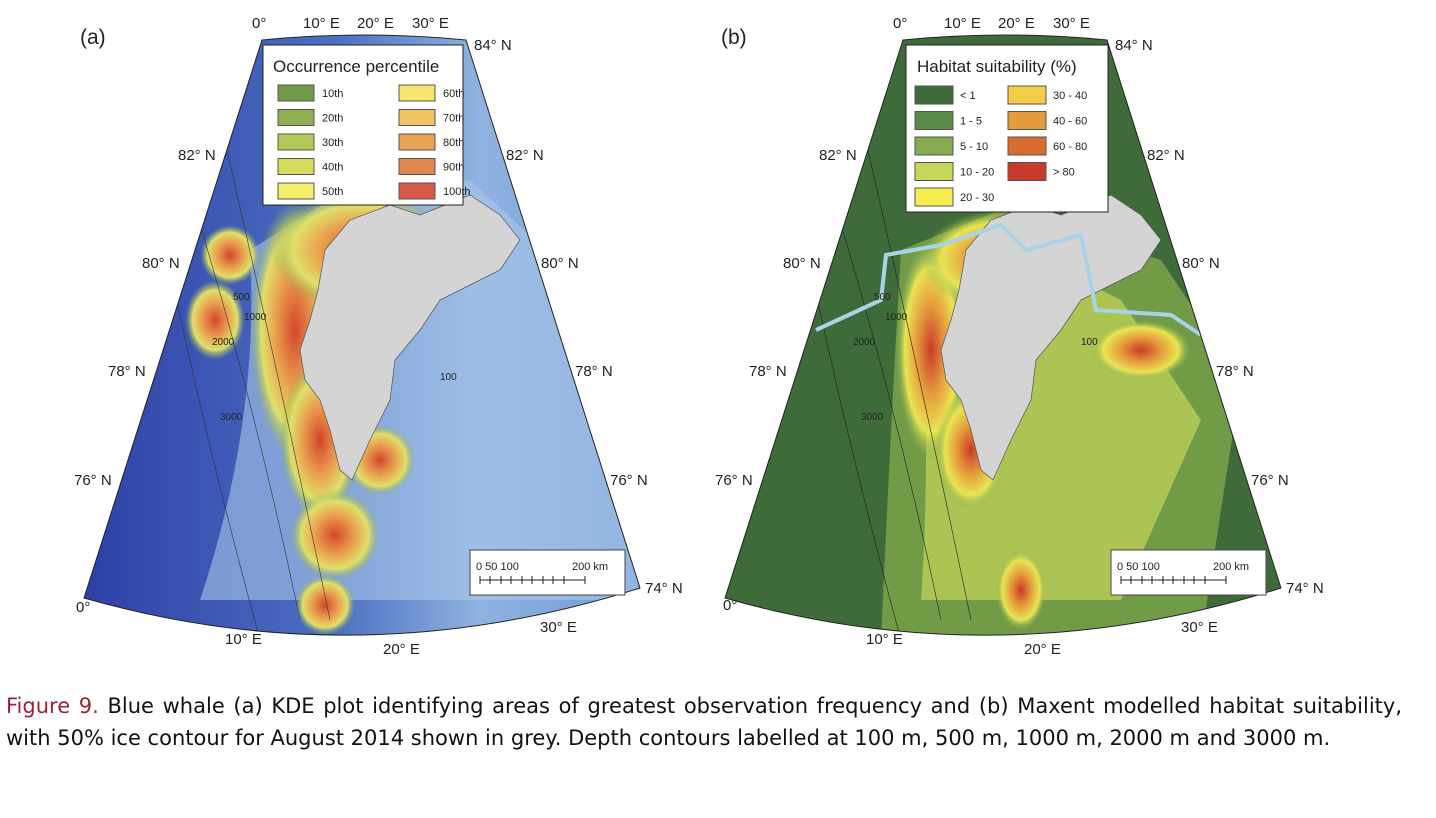 The height and width of the screenshot is (818, 1436). Describe the element at coordinates (971, 122) in the screenshot. I see `legend-label: 1 - 5` at that location.